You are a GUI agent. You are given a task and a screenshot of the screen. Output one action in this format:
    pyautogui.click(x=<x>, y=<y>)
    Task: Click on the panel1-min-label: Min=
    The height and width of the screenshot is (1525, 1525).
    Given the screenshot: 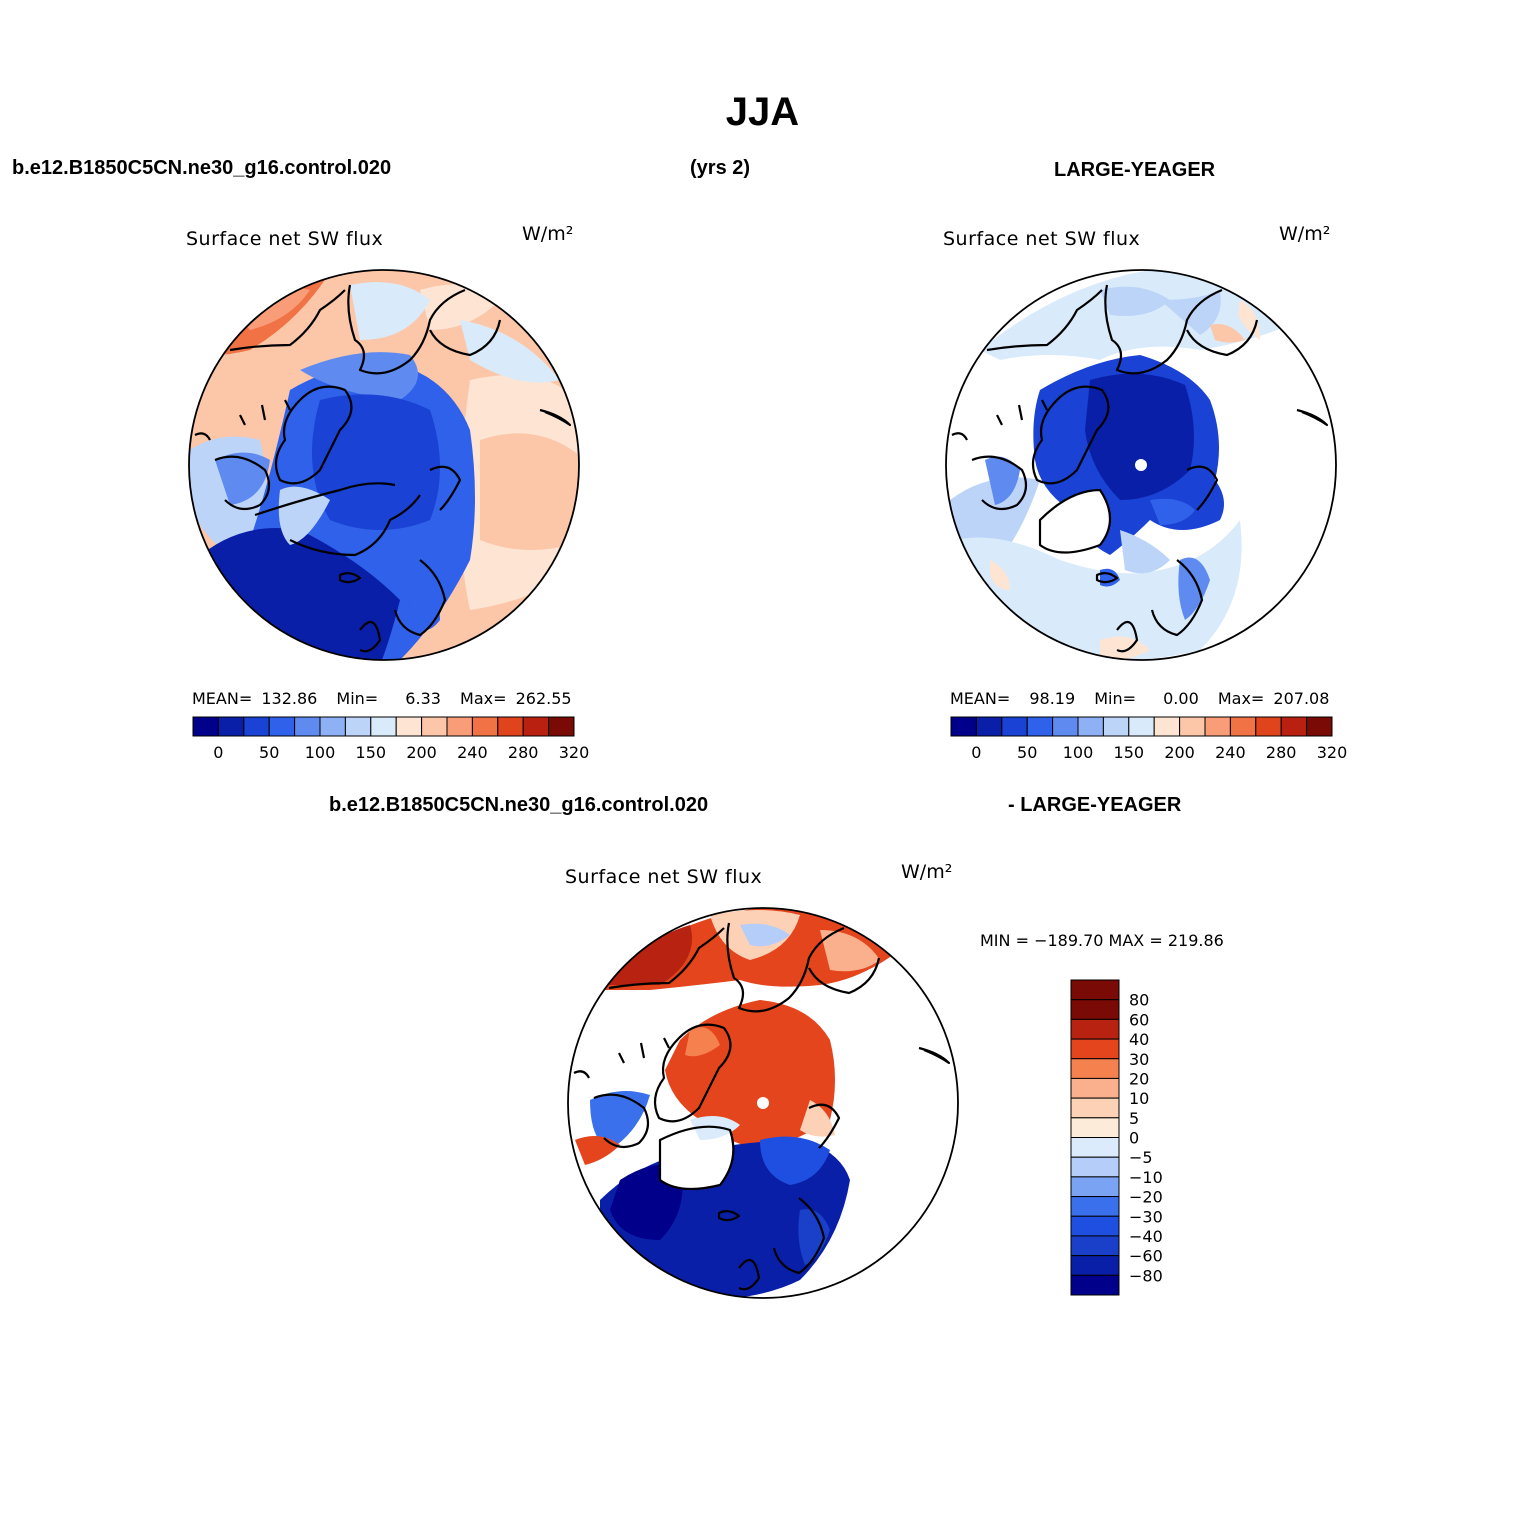 What is the action you would take?
    pyautogui.click(x=357, y=698)
    